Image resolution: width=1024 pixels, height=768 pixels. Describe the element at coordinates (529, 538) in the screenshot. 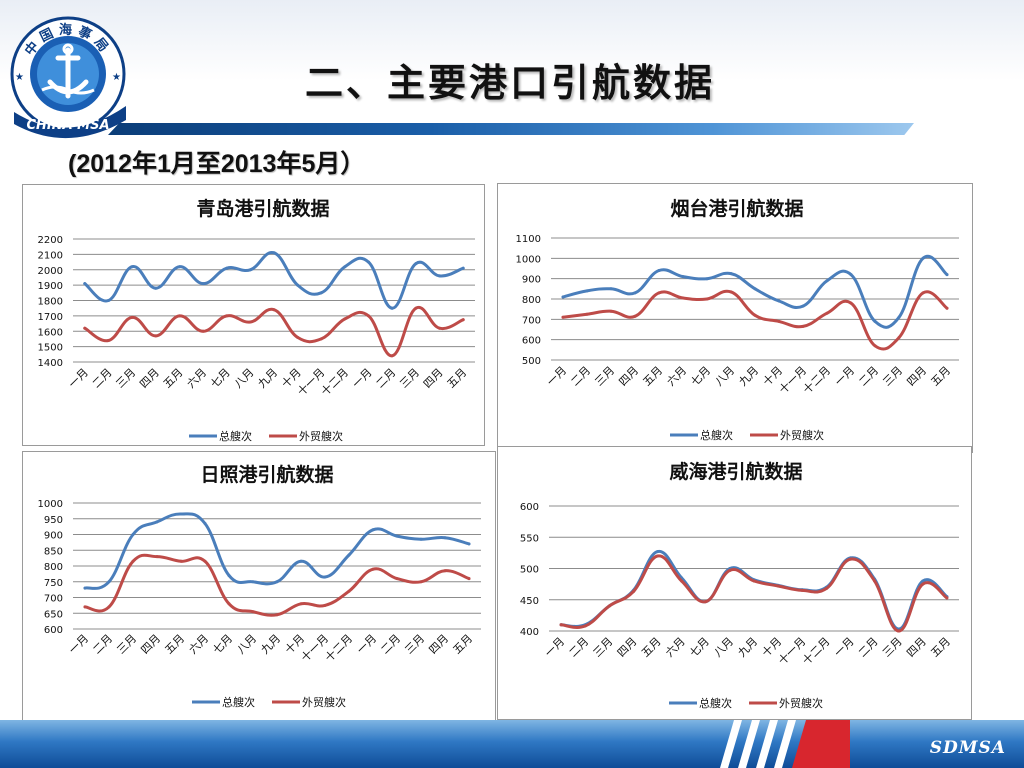

I see `y-tick-label: 550` at that location.